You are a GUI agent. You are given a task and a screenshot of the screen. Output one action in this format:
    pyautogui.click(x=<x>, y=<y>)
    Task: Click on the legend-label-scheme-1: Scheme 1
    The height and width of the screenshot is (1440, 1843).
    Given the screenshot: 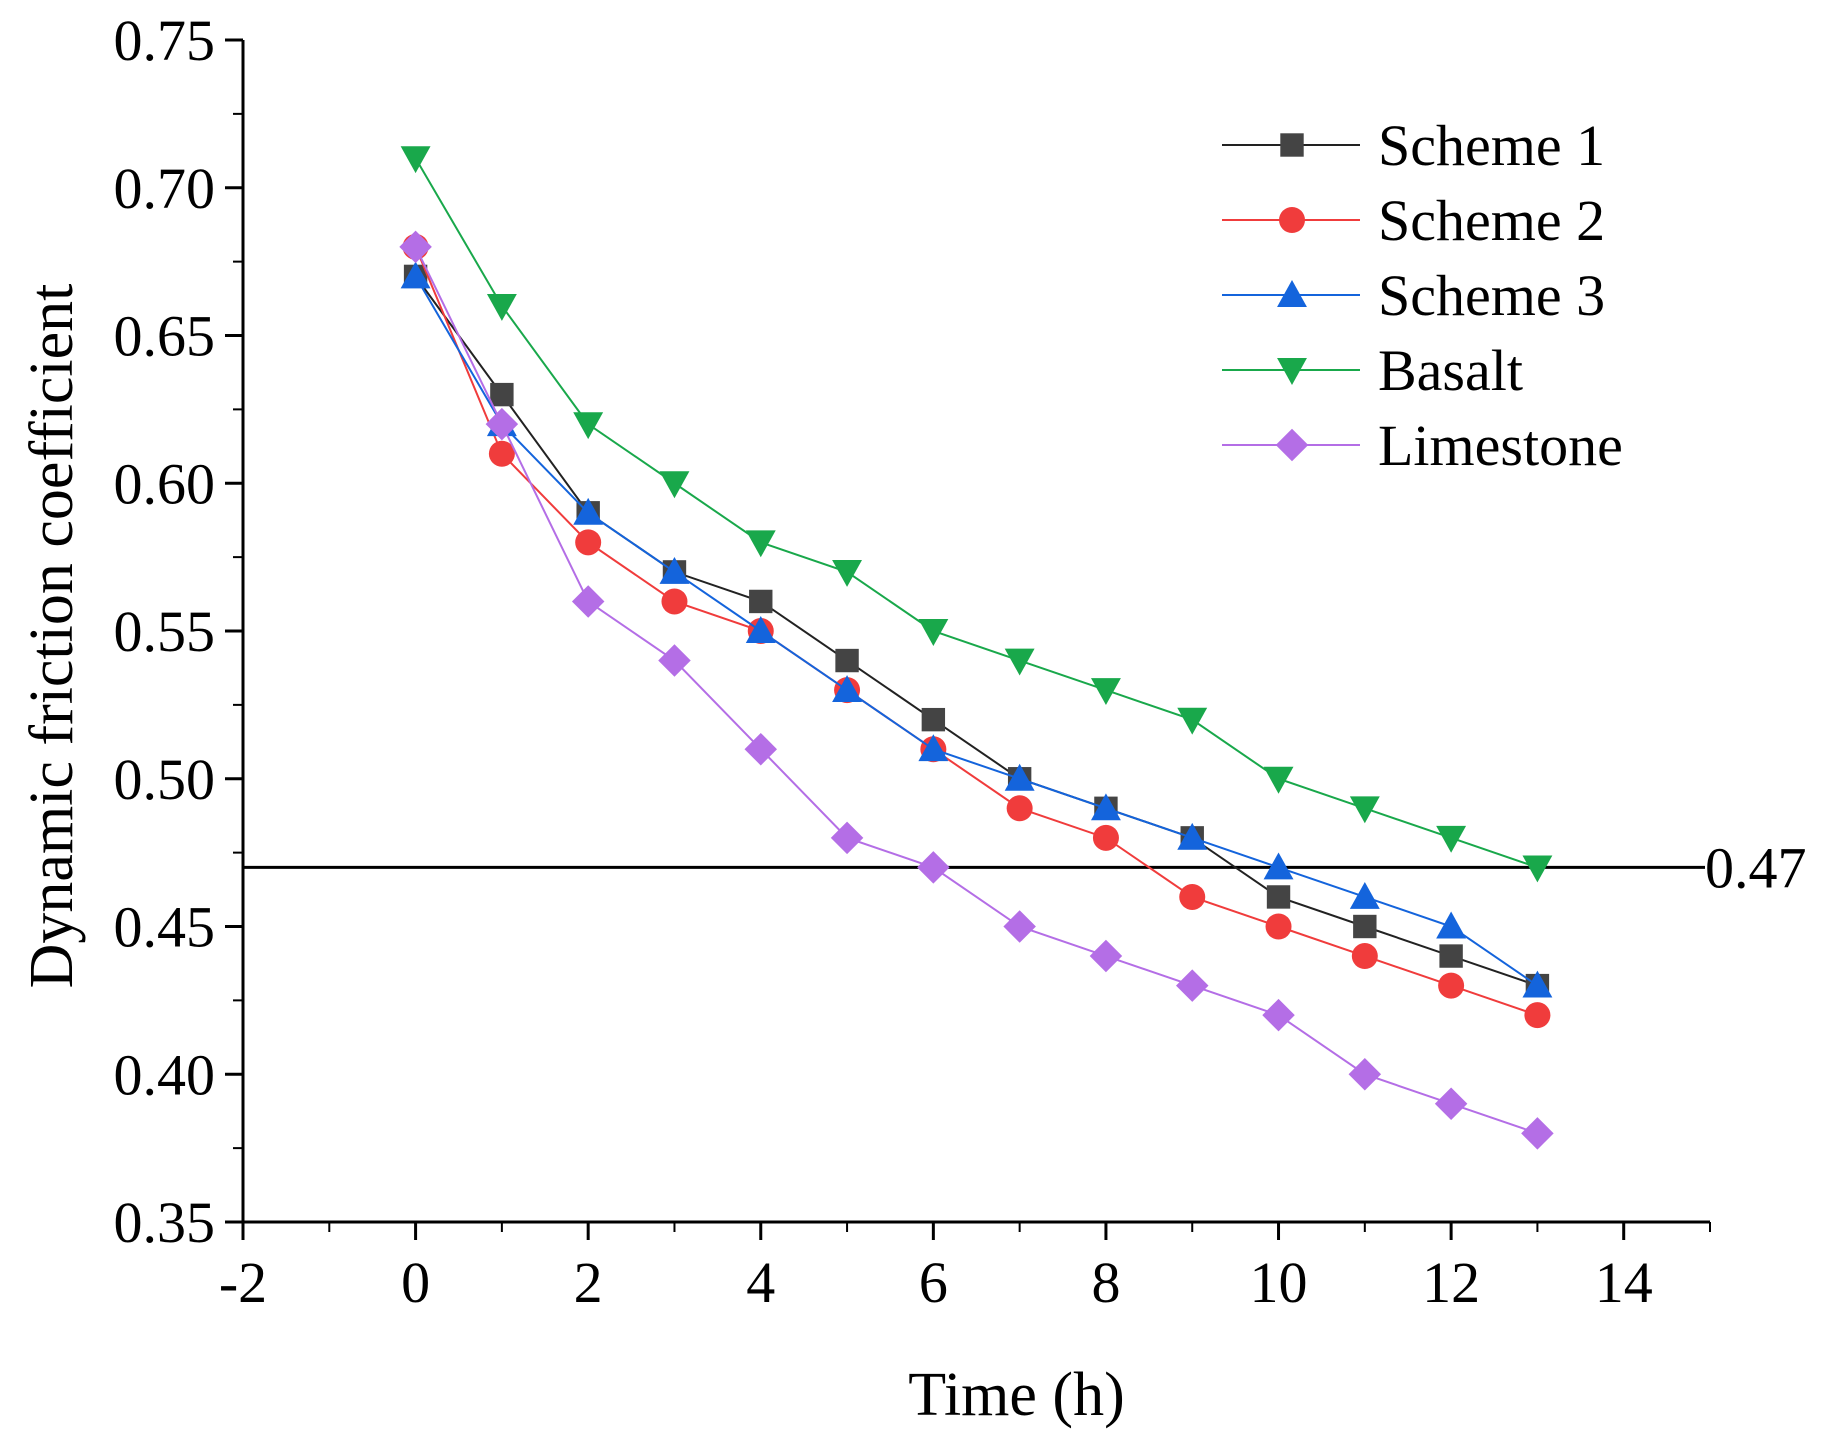 What is the action you would take?
    pyautogui.click(x=1491, y=145)
    